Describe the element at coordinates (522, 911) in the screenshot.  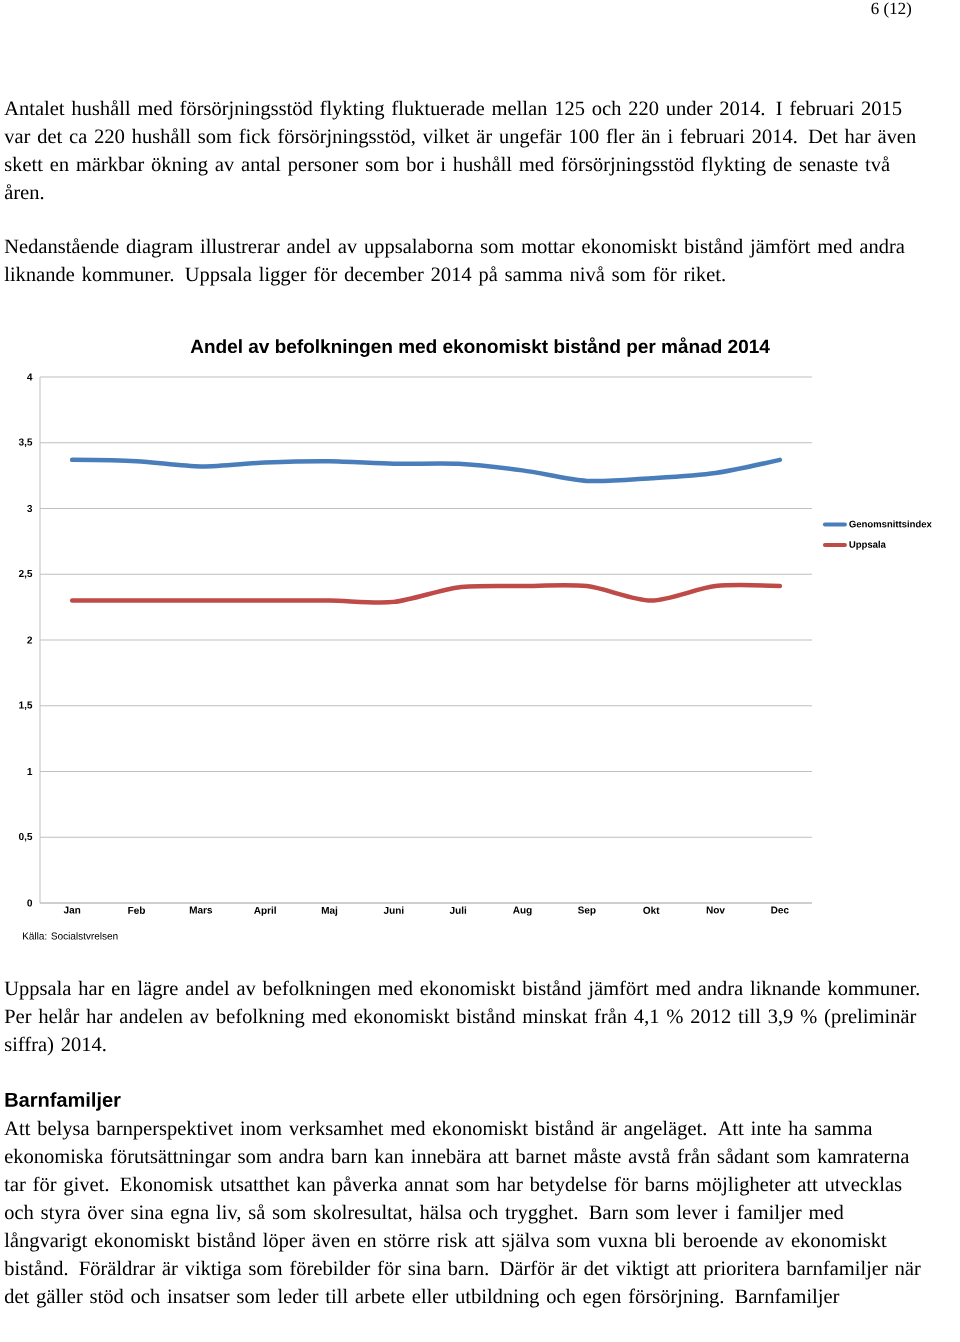
I see `x-tick-label: Aug` at that location.